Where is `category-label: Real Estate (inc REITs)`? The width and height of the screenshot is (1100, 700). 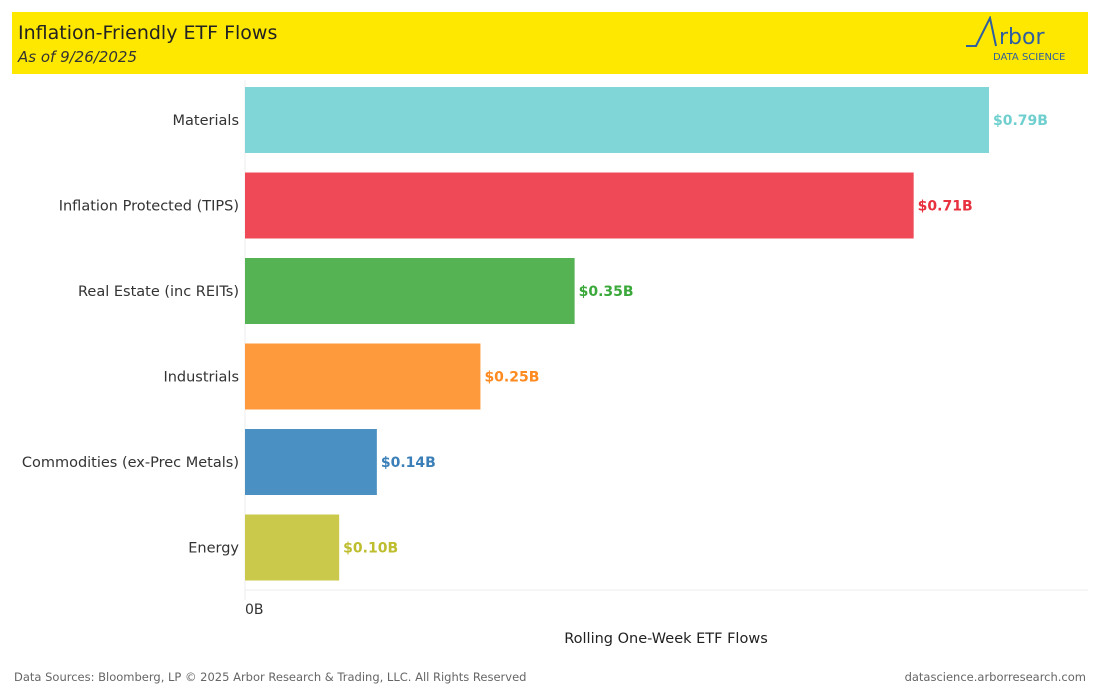 category-label: Real Estate (inc REITs) is located at coordinates (158, 292).